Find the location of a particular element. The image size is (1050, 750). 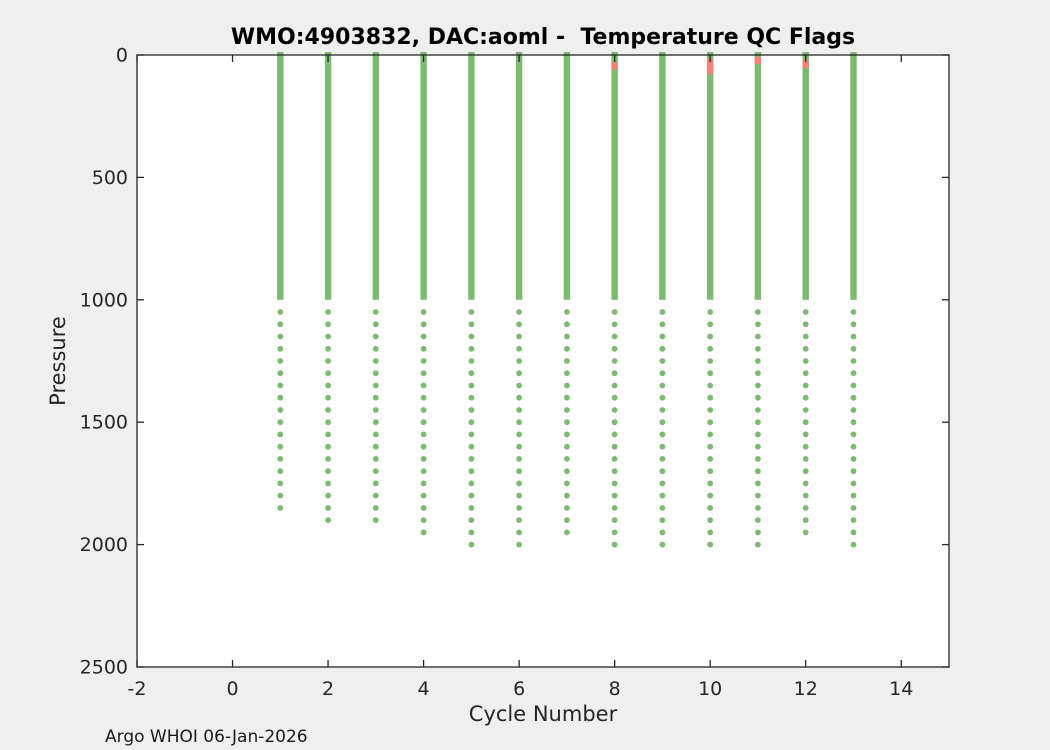

svg-text: 2500 is located at coordinates (104, 668).